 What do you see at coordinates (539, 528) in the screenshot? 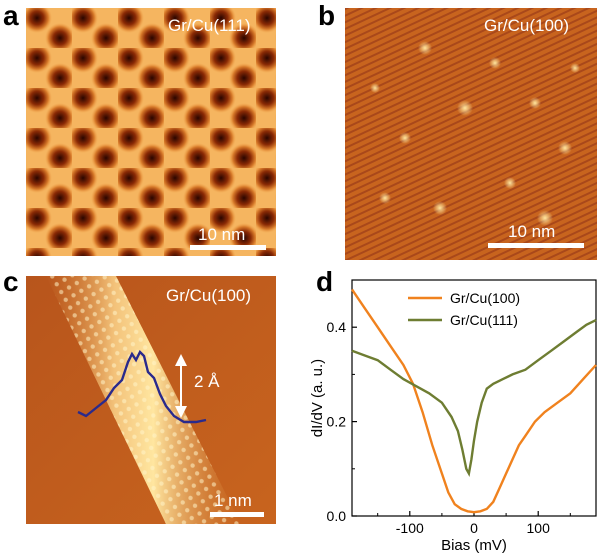
I see `x-tick-label: 100` at bounding box center [539, 528].